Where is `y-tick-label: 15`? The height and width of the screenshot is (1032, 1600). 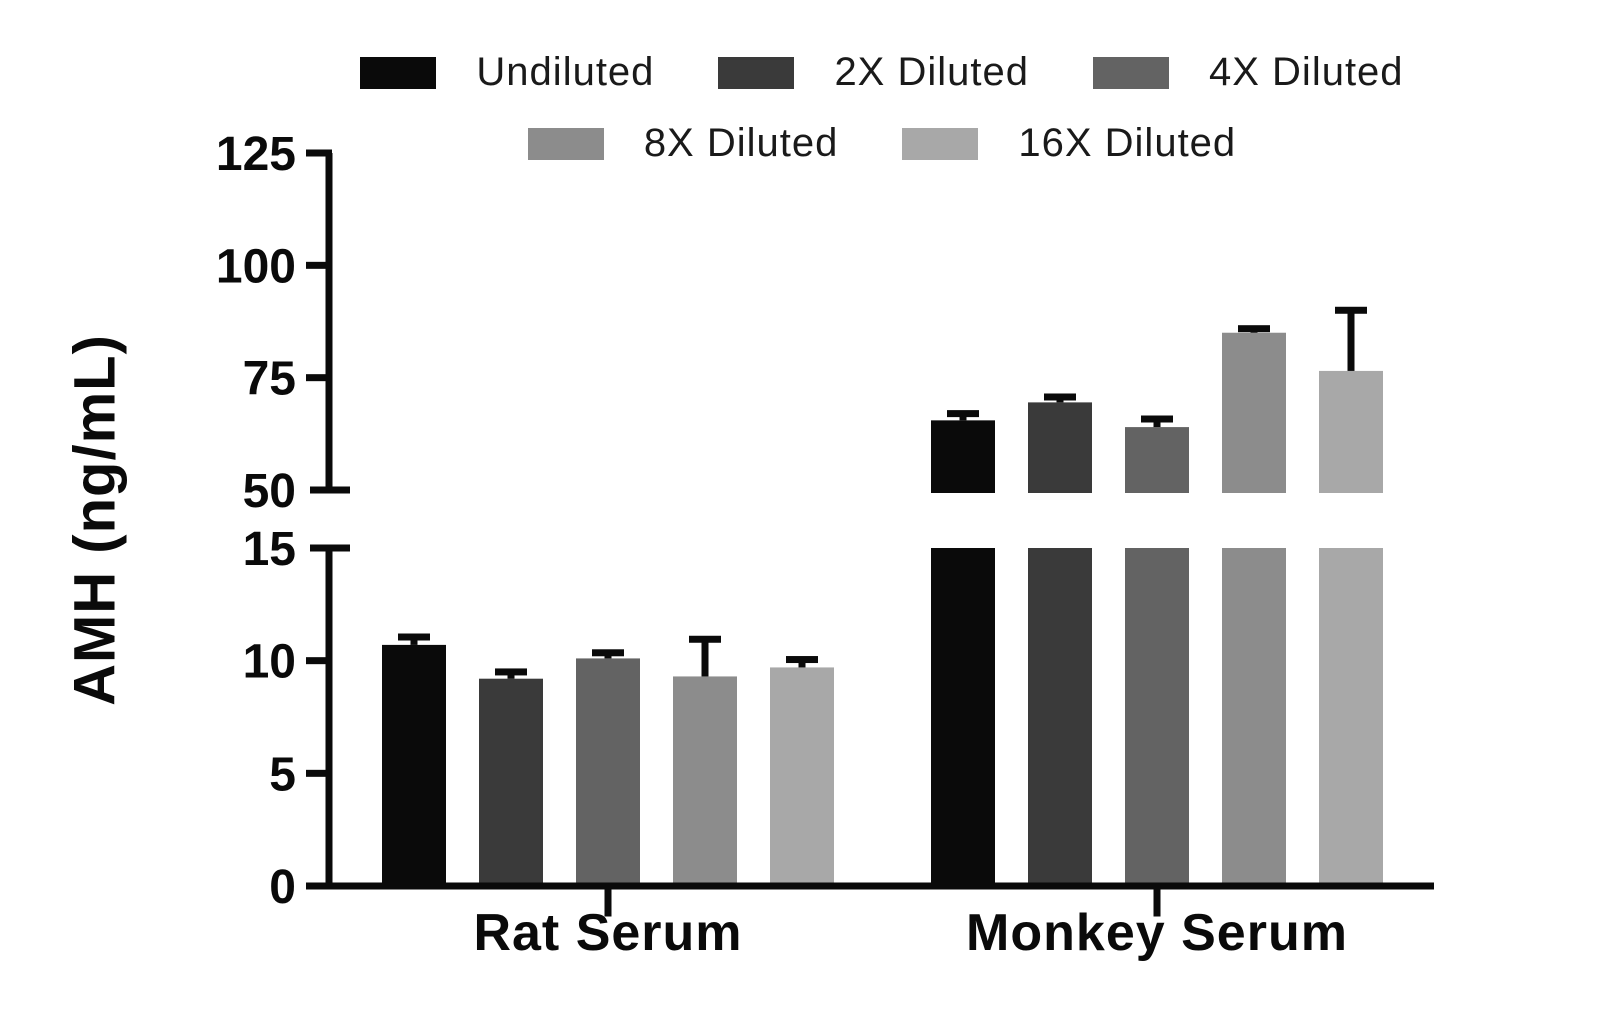
y-tick-label: 15 is located at coordinates (269, 549).